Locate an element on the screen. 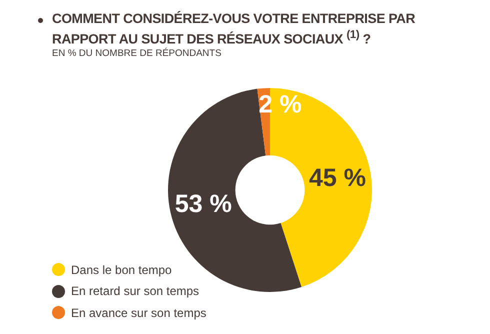  chart-subtitle: EN % DU NOMBRE DE RÉPONDANTS is located at coordinates (137, 53).